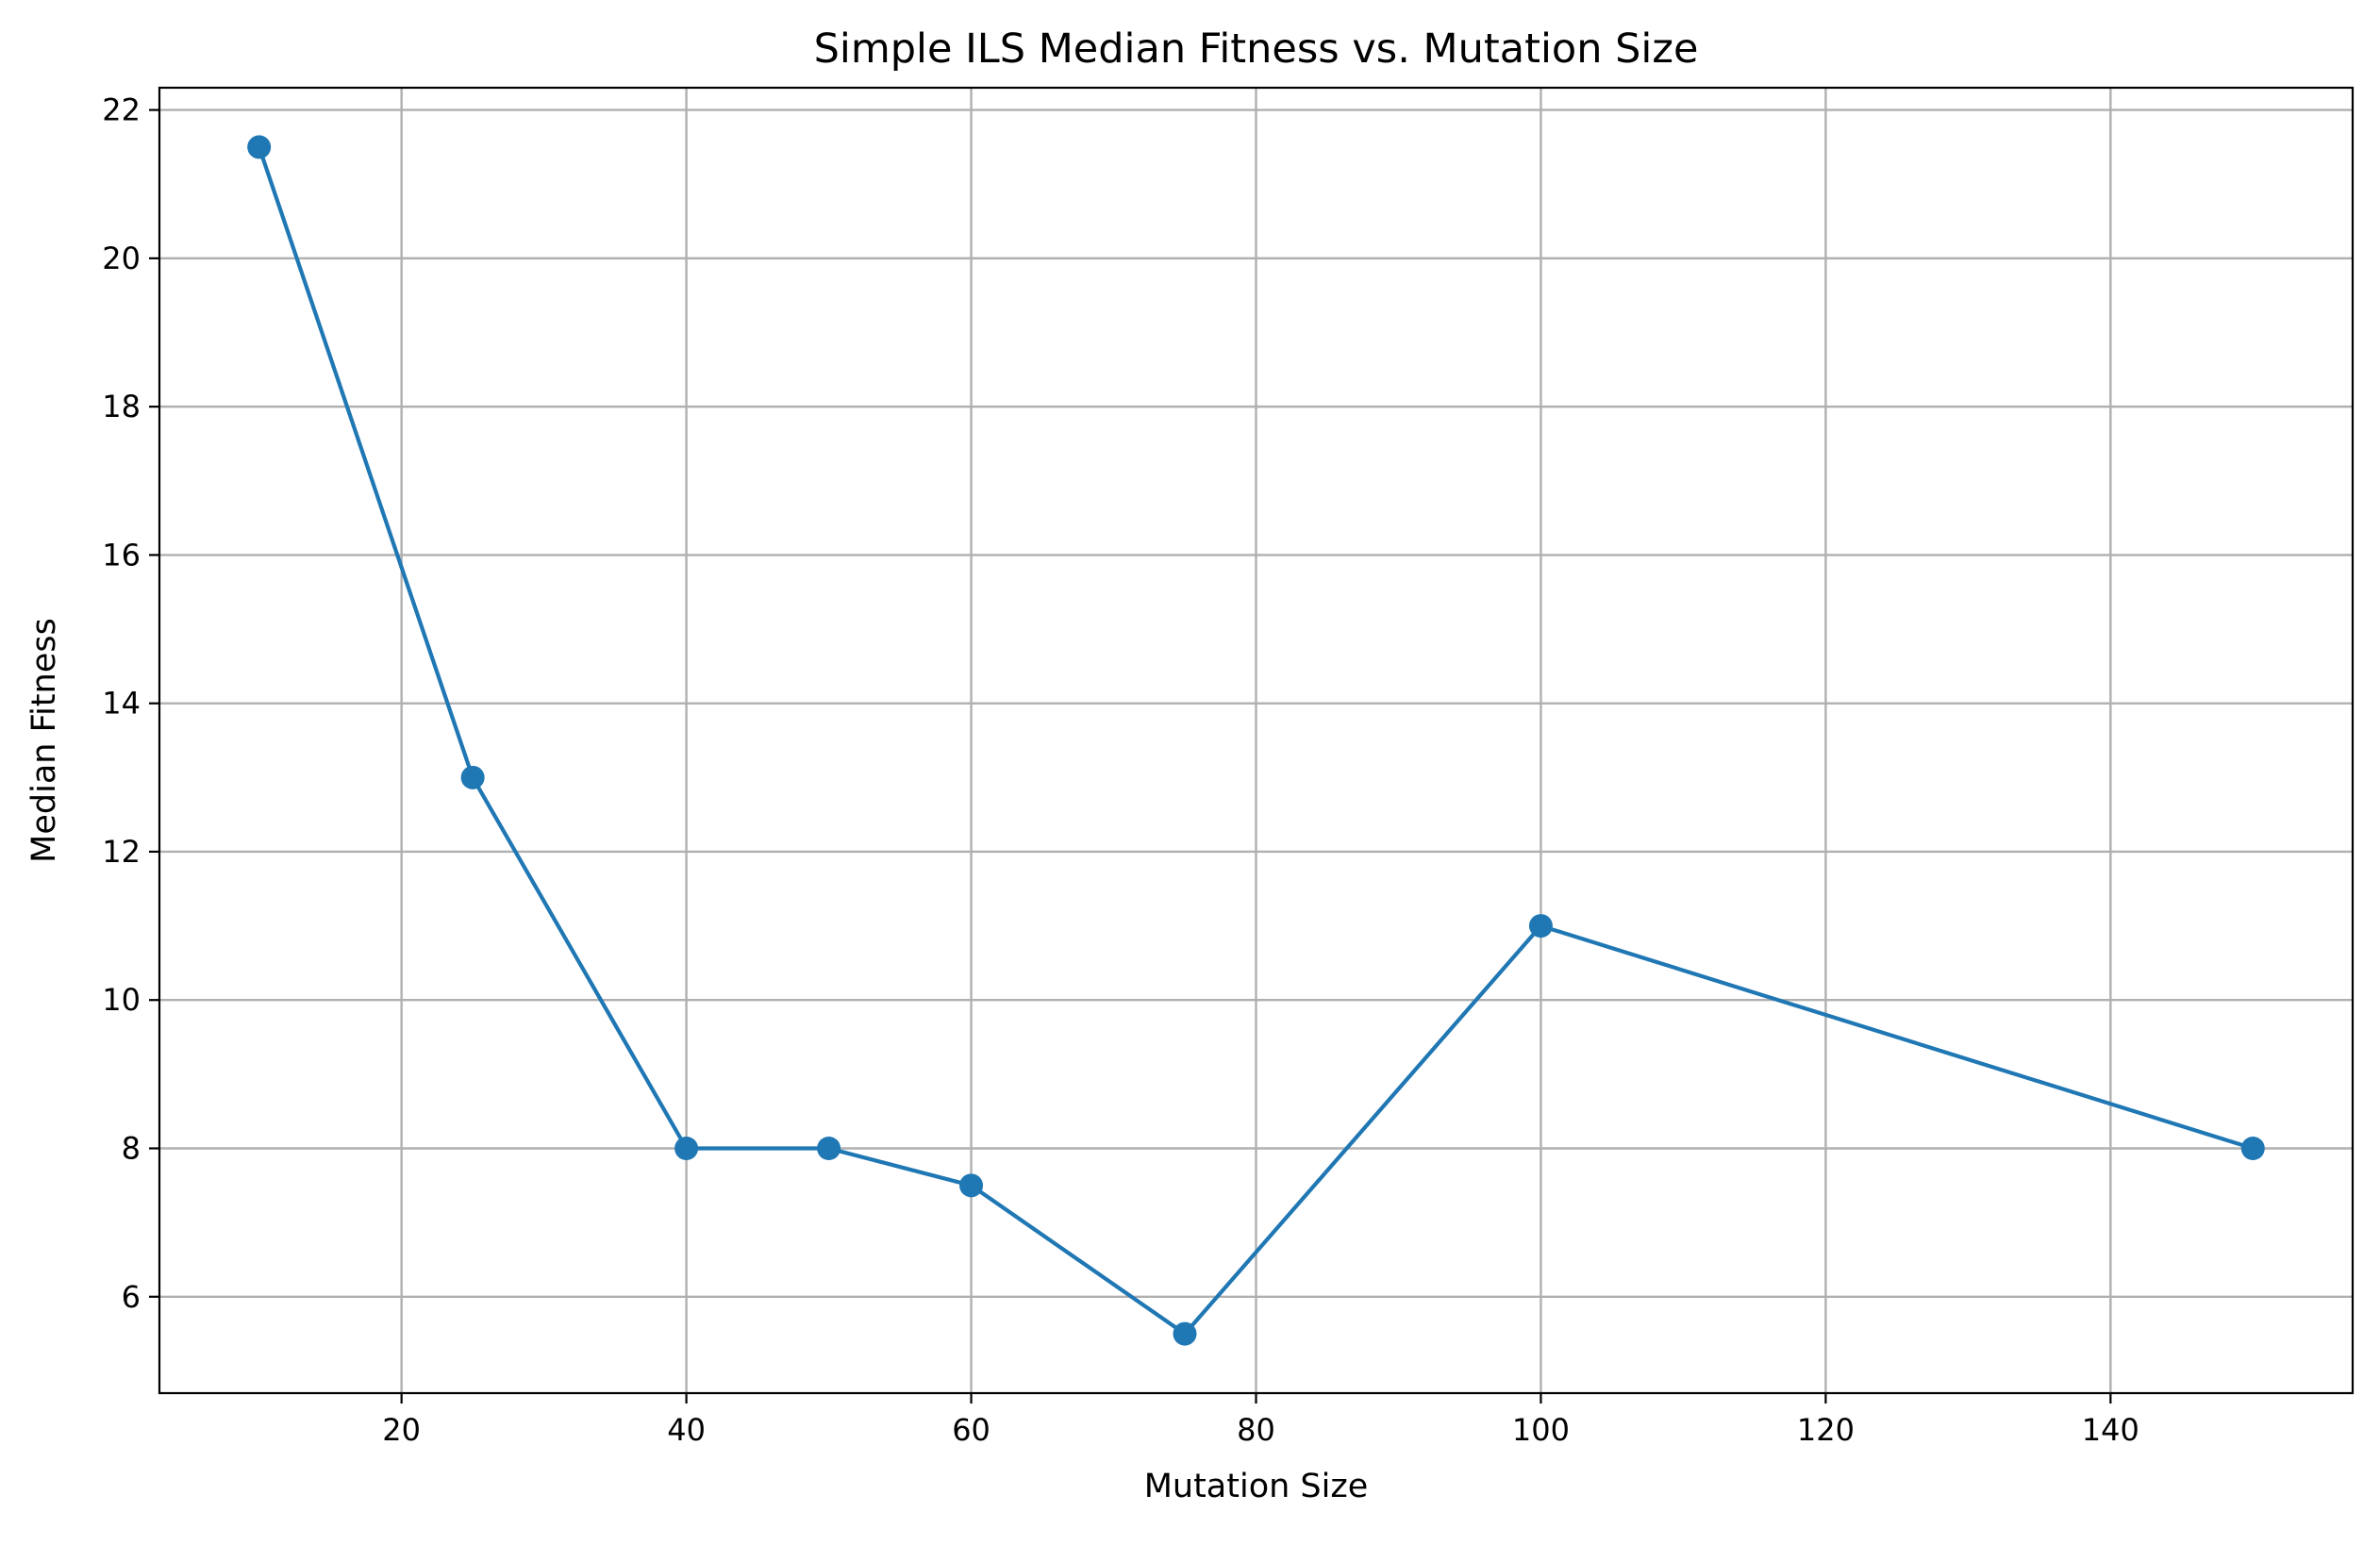 Image resolution: width=2380 pixels, height=1545 pixels. What do you see at coordinates (2110, 1430) in the screenshot?
I see `x-tick-label: 140` at bounding box center [2110, 1430].